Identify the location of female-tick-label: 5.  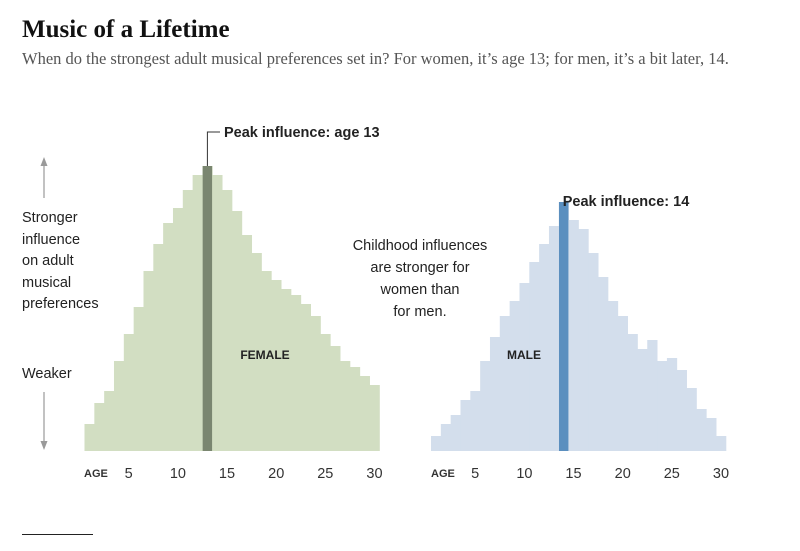
(129, 474).